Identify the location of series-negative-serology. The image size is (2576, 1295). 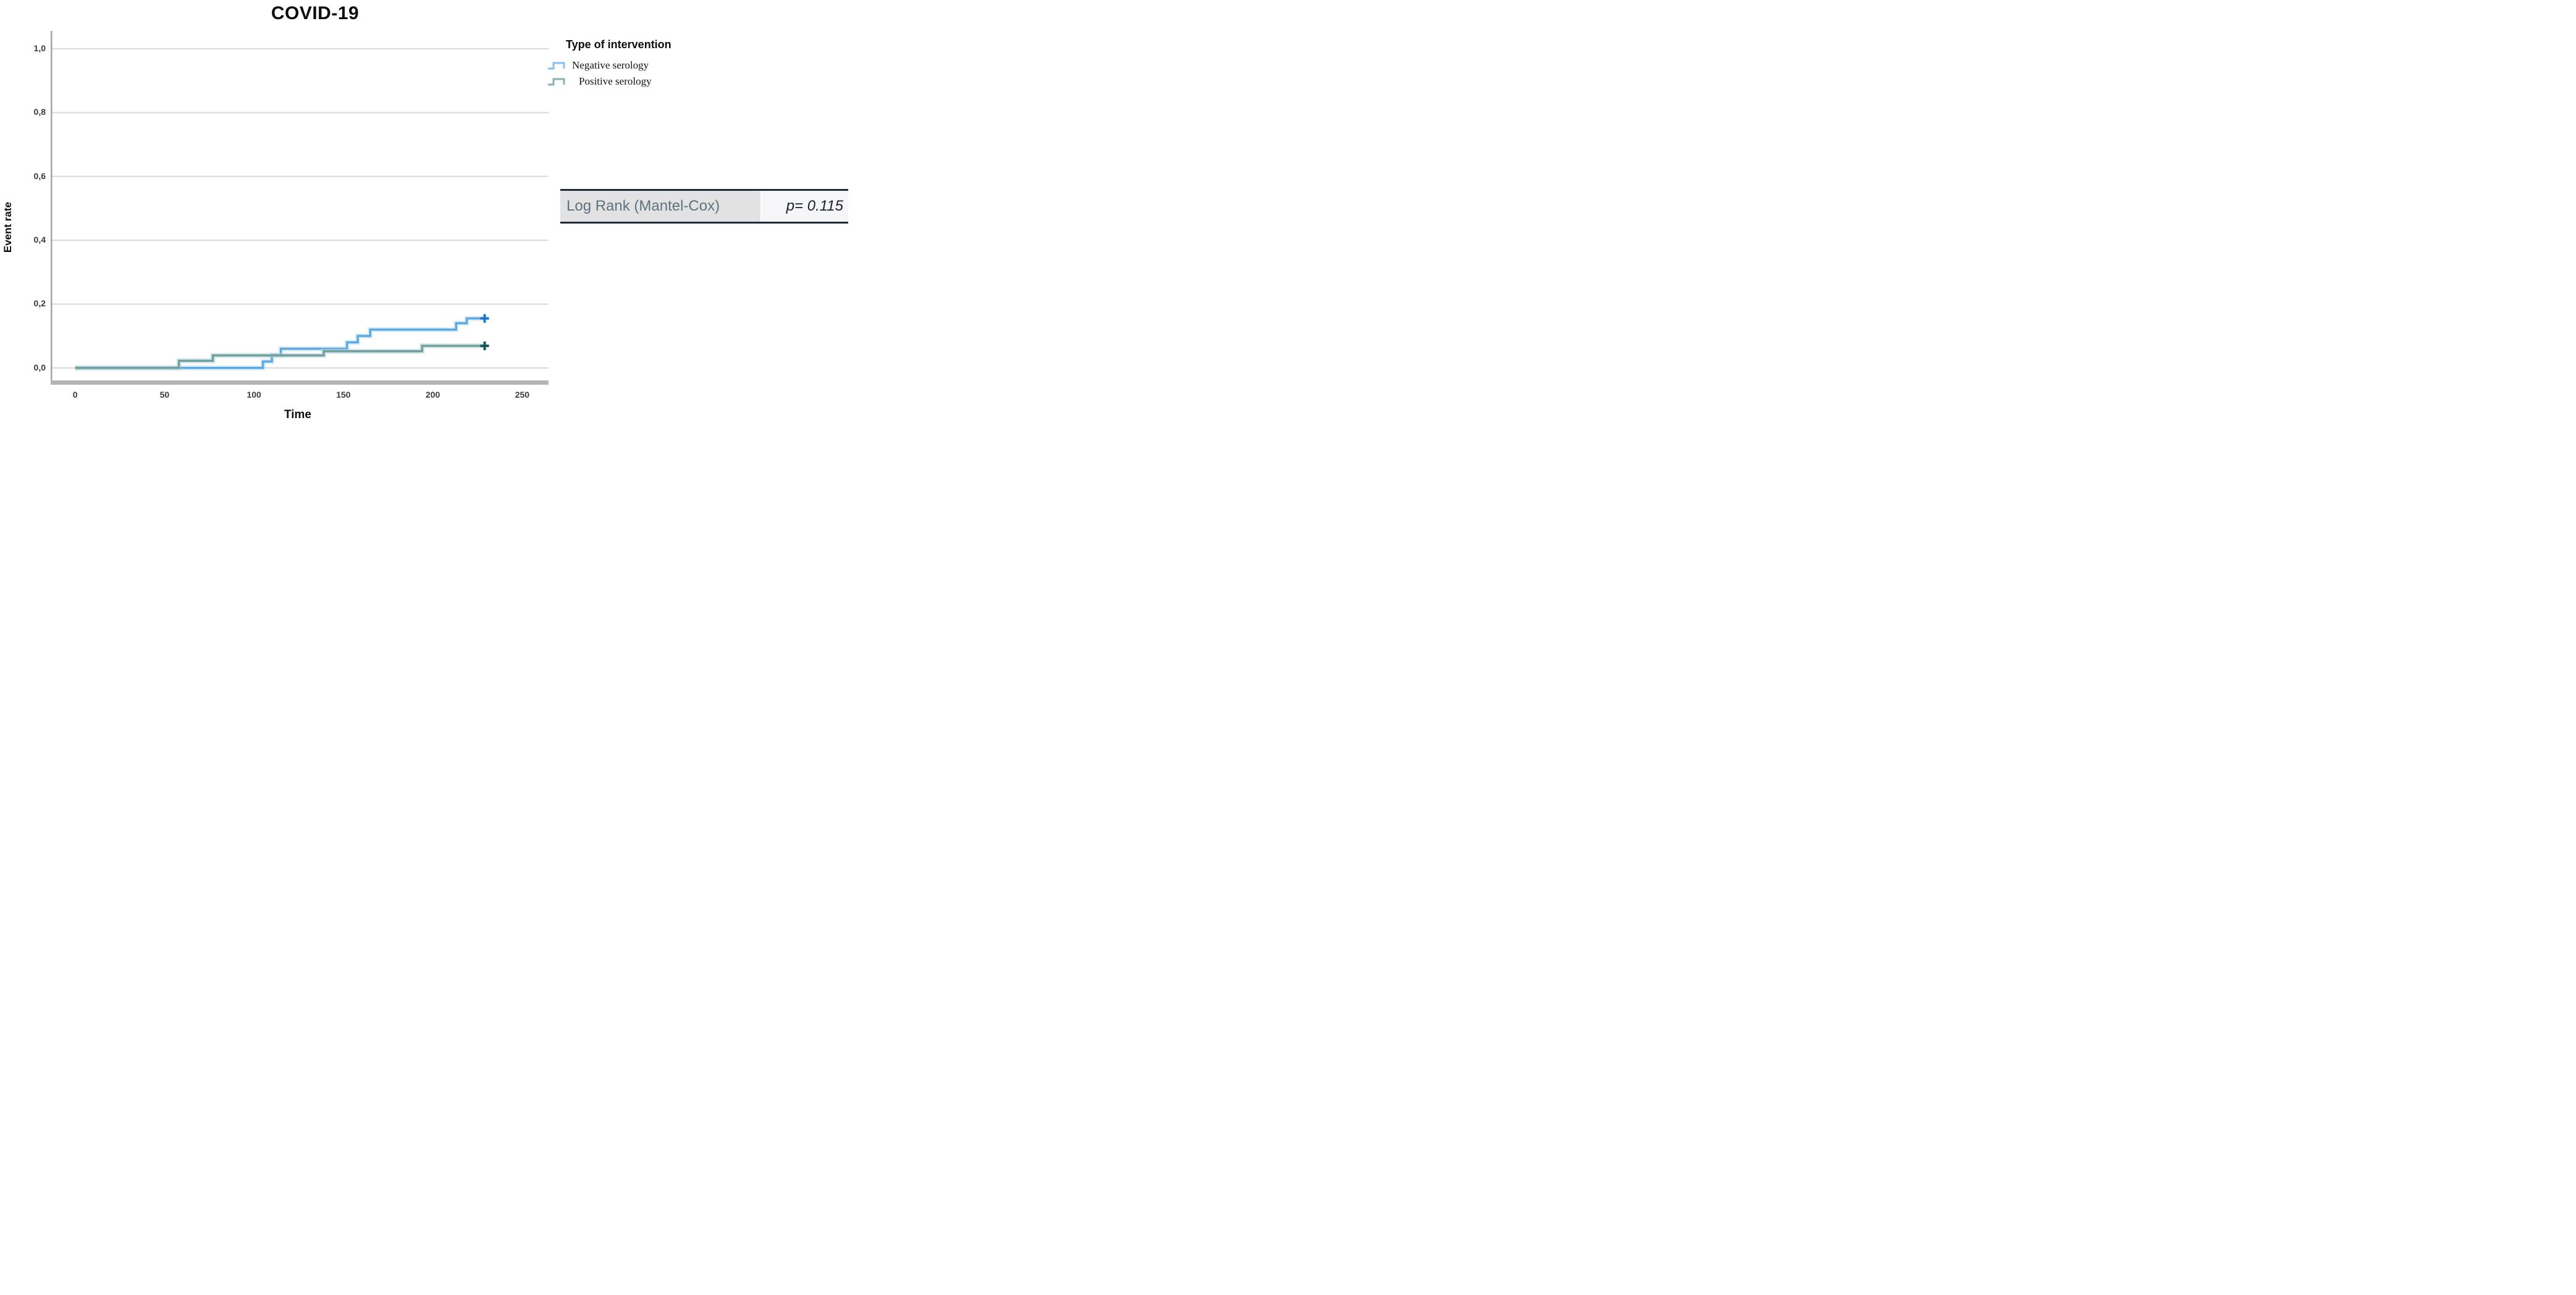
(282, 342).